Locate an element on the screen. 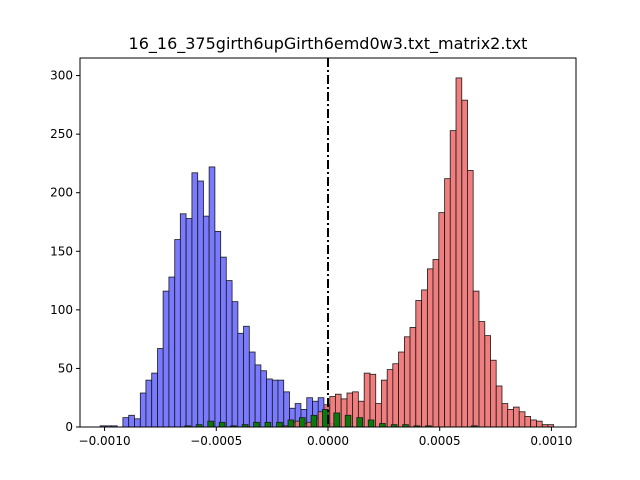 This screenshot has height=480, width=640. x-tick-label: −0.0010 is located at coordinates (105, 441).